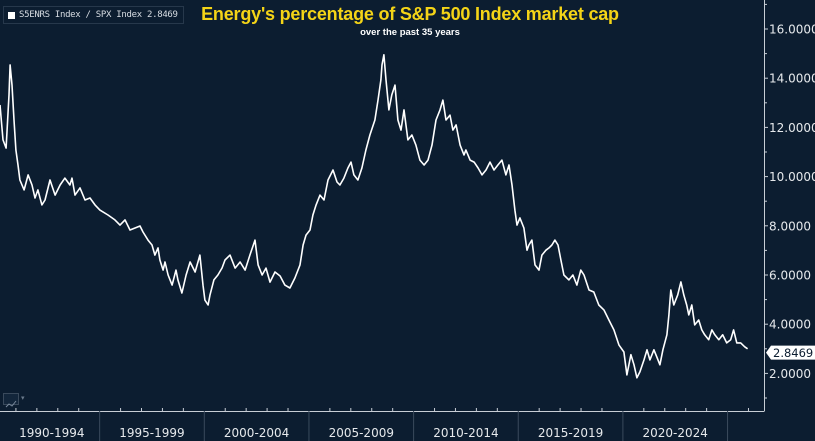 The image size is (815, 441). Describe the element at coordinates (11, 15) in the screenshot. I see `legend-swatch` at that location.